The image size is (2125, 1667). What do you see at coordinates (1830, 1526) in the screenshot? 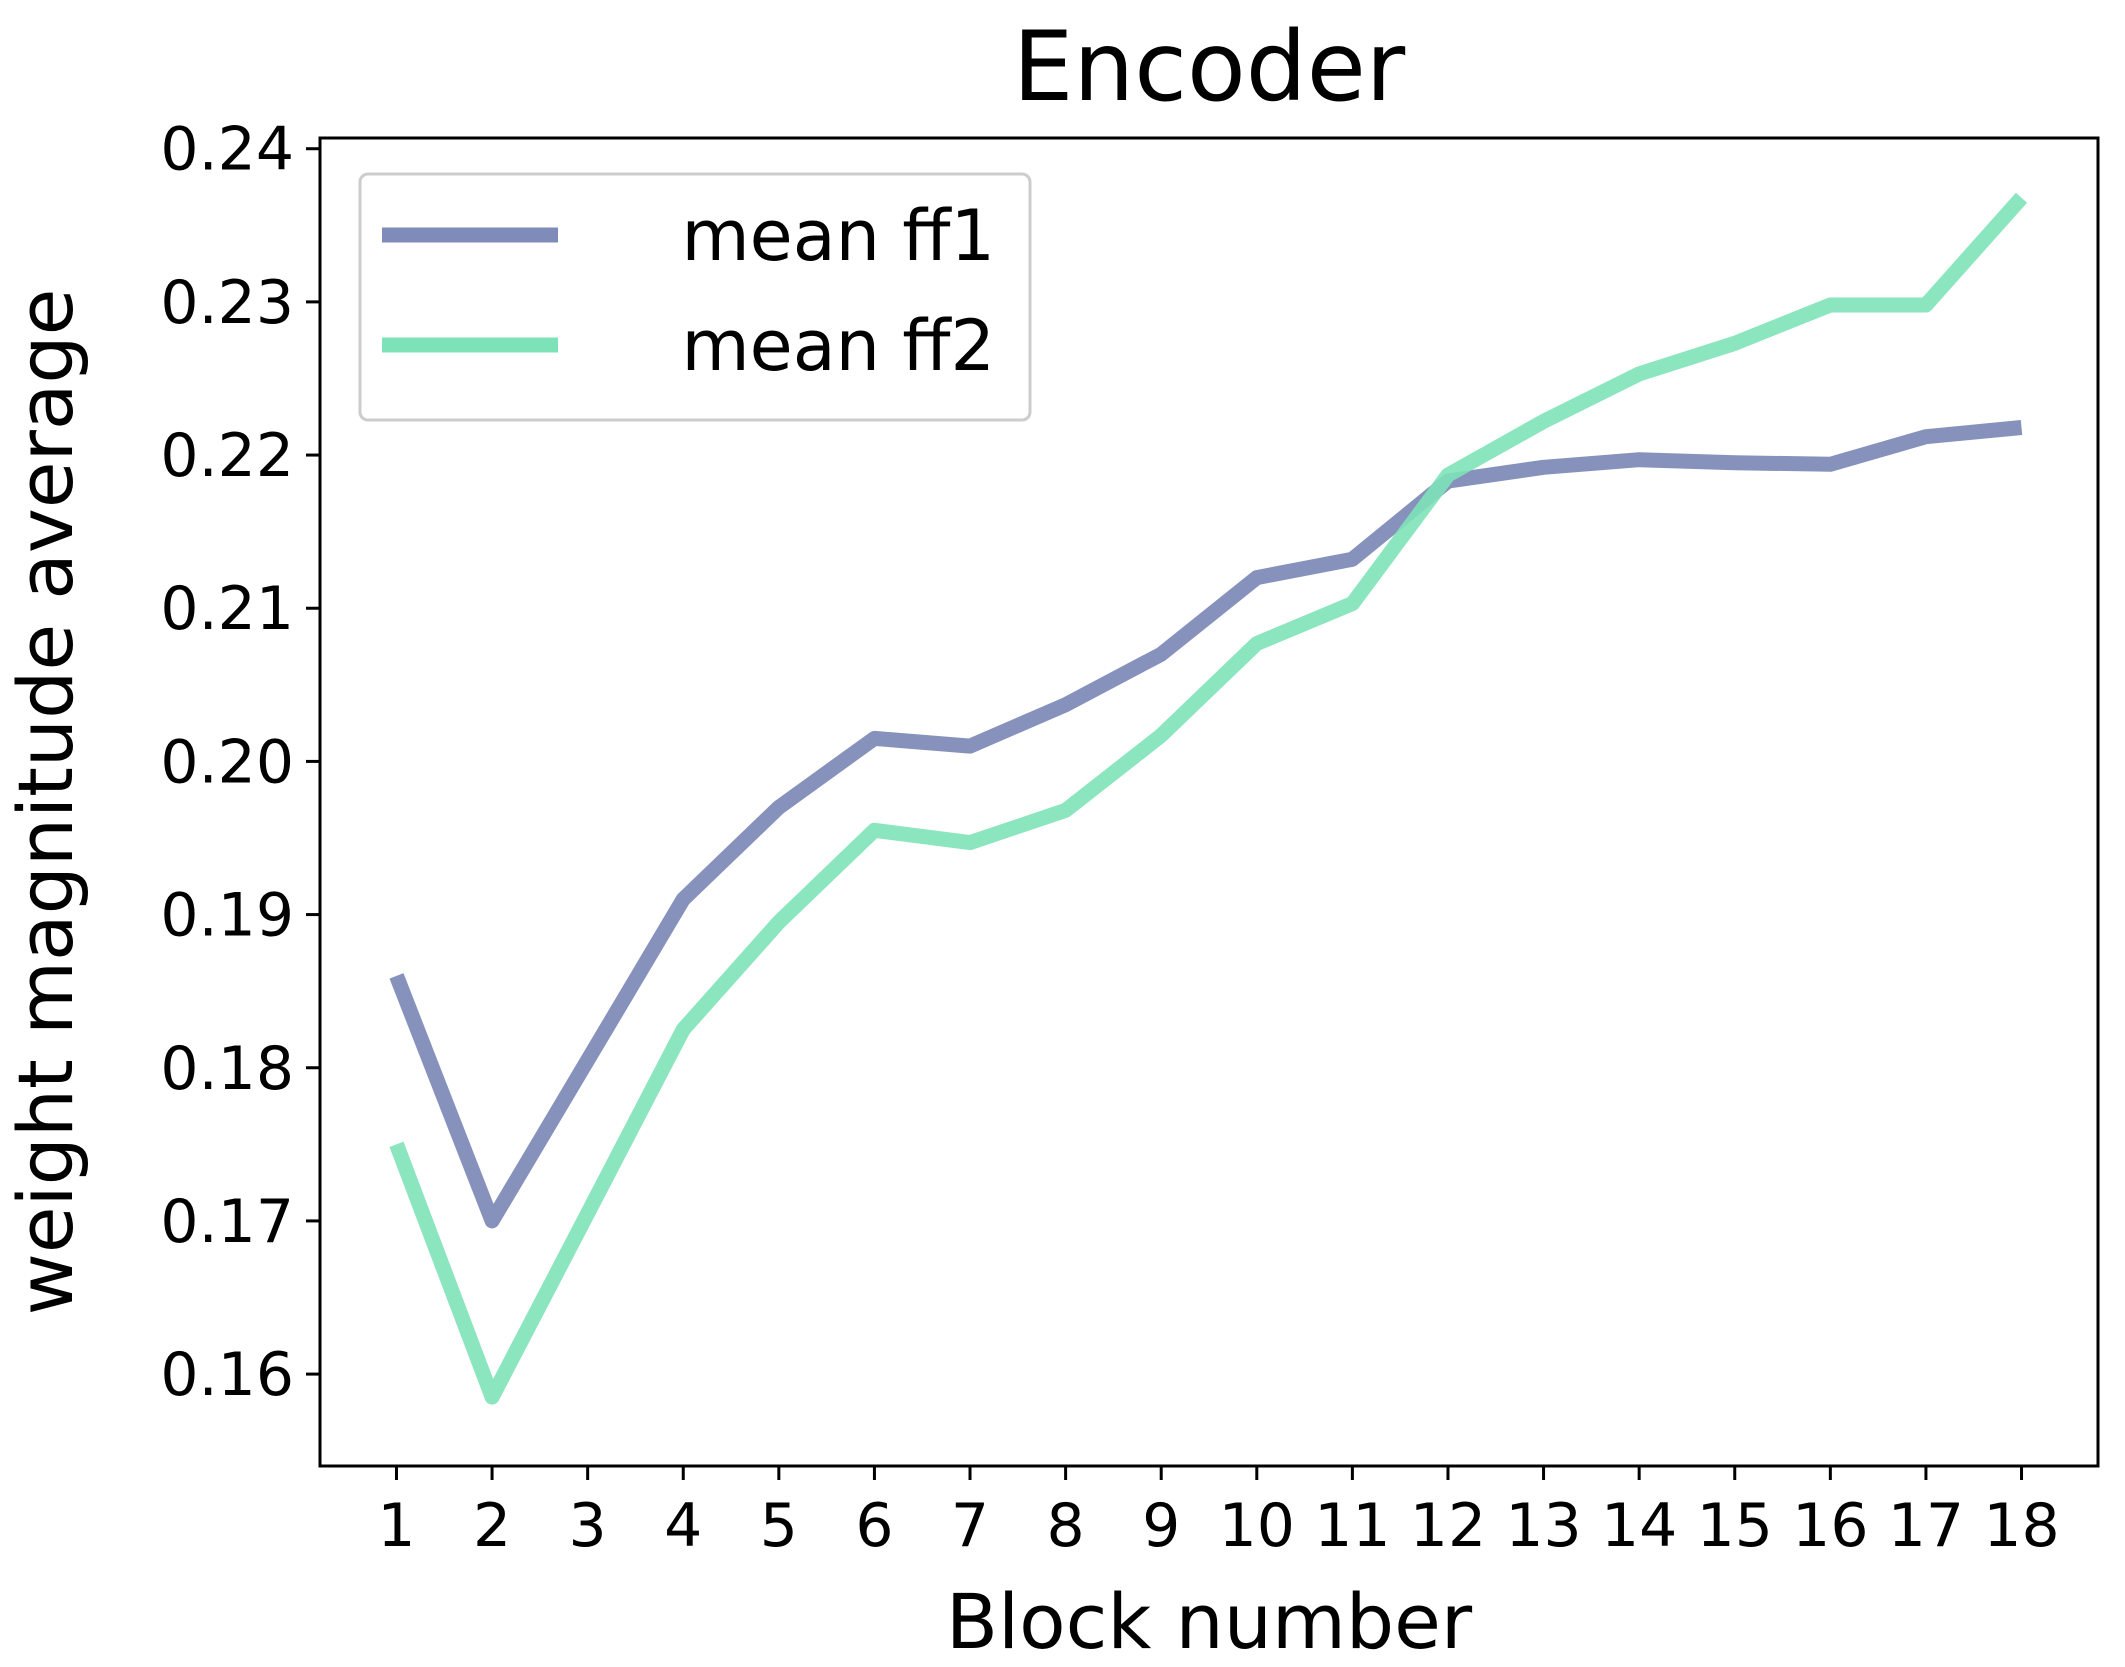
I see `x-tick-label: 16` at bounding box center [1830, 1526].